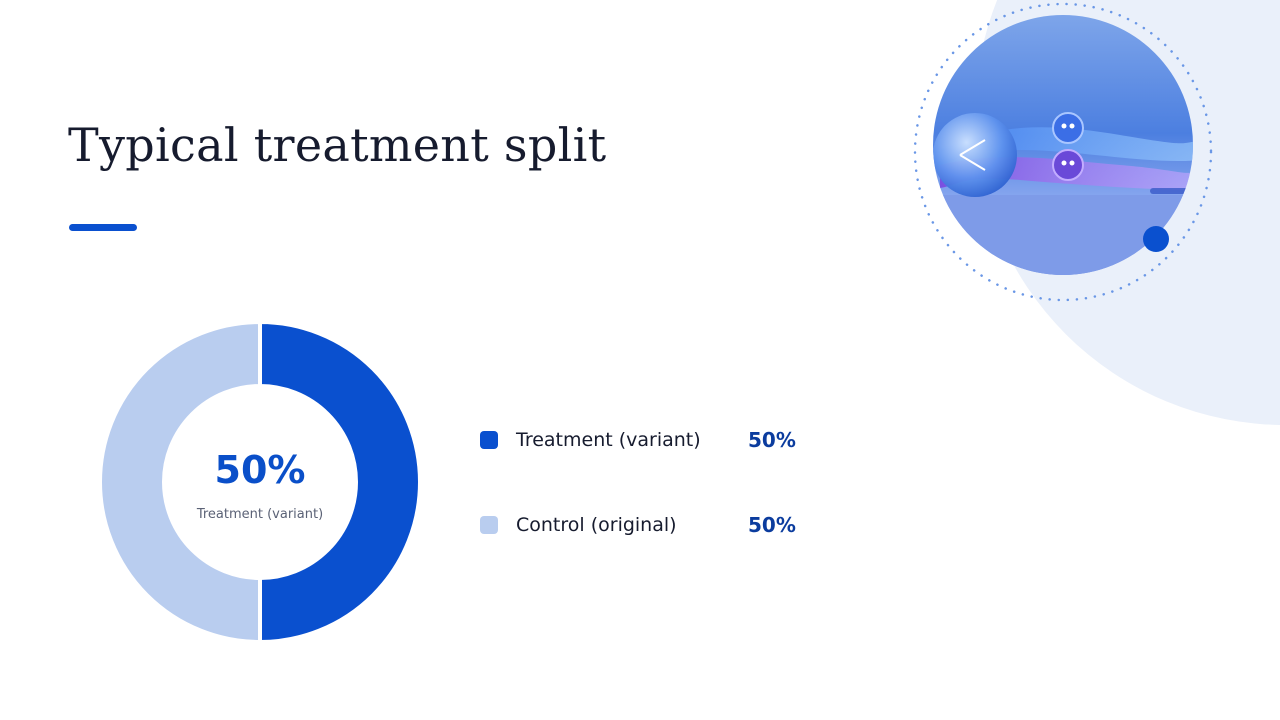 This screenshot has height=720, width=1280. I want to click on accent-dot, so click(1156, 239).